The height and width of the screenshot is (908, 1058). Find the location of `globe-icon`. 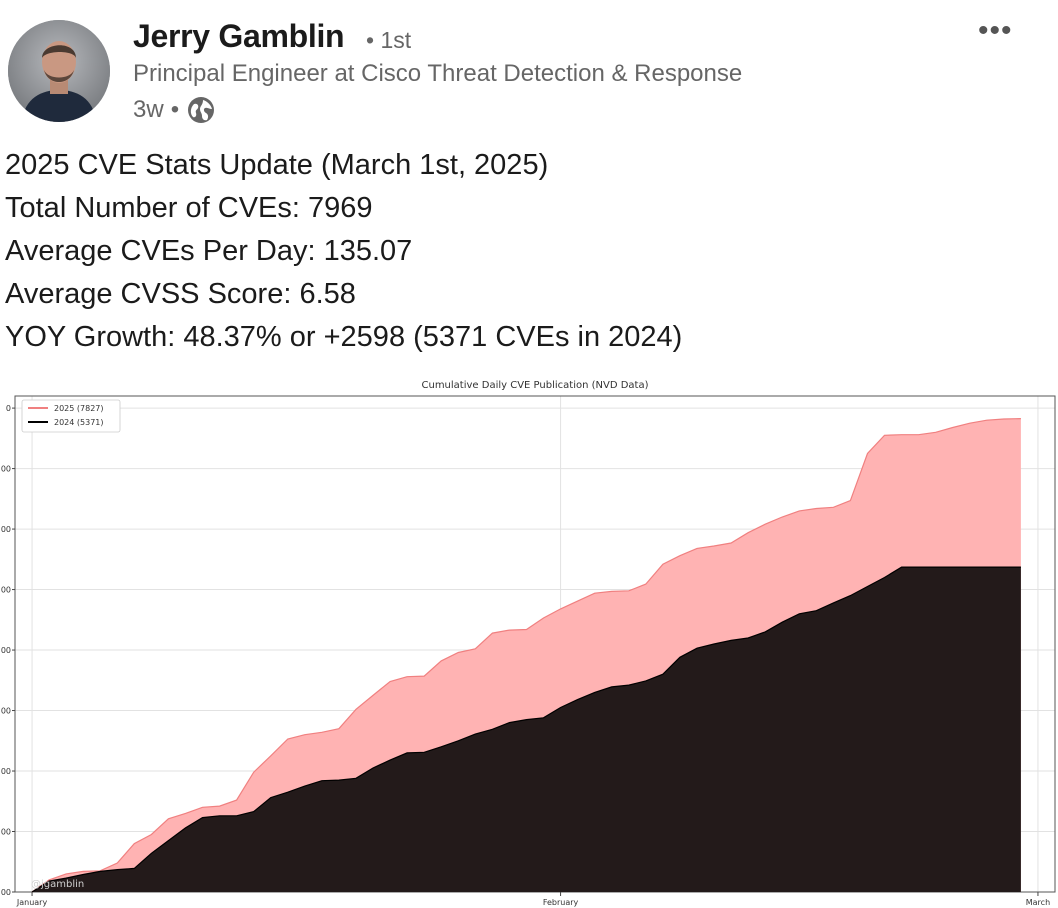

globe-icon is located at coordinates (201, 110).